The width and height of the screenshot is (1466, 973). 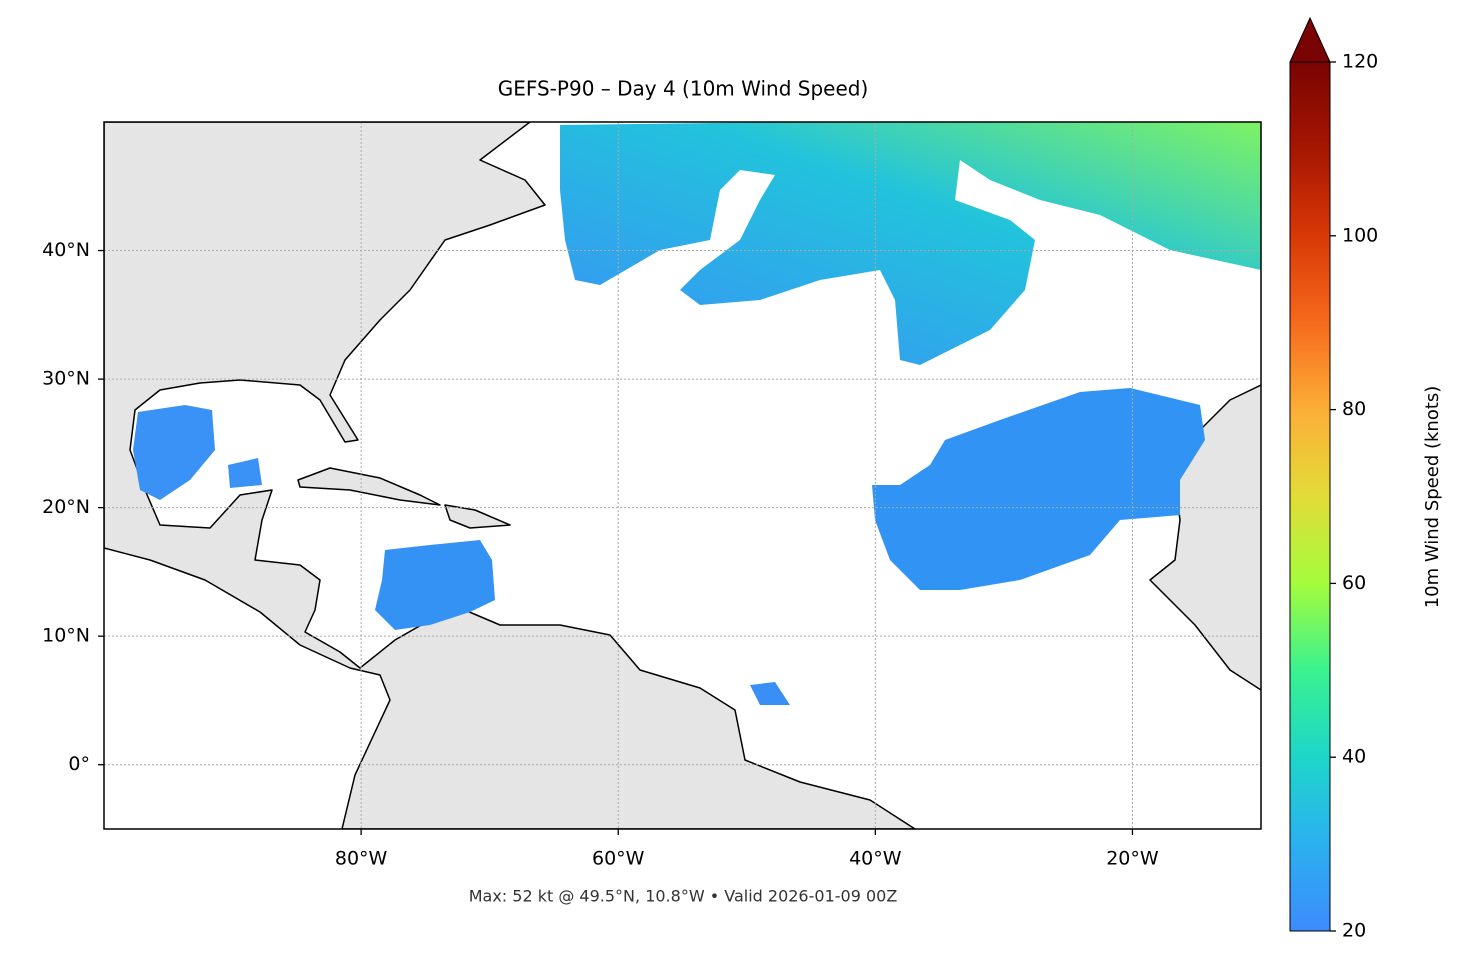 I want to click on y-tick-label: 20°N, so click(x=66, y=507).